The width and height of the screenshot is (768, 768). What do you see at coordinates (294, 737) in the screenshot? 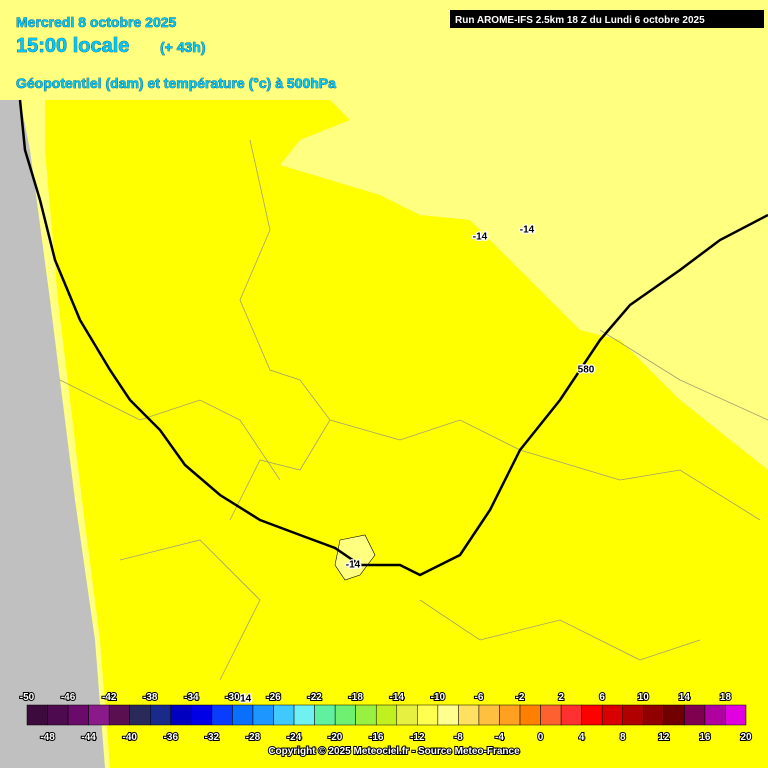
I see `legend-label: -24` at bounding box center [294, 737].